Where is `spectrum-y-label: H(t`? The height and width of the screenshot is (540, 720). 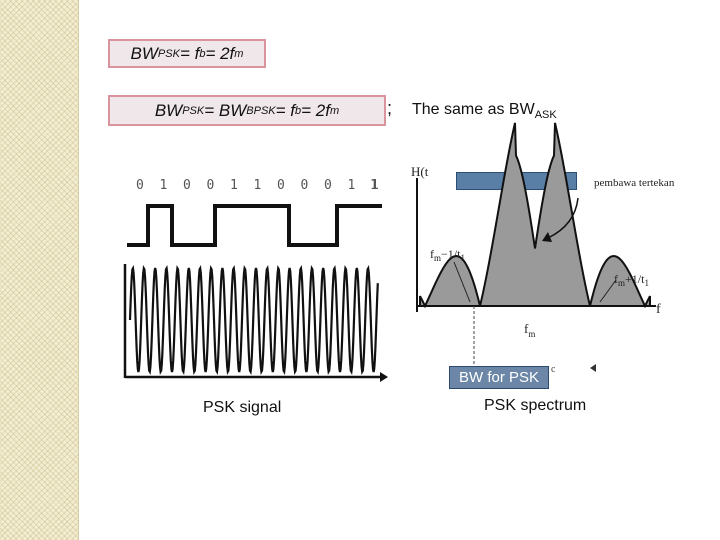
spectrum-y-label: H(t is located at coordinates (420, 171).